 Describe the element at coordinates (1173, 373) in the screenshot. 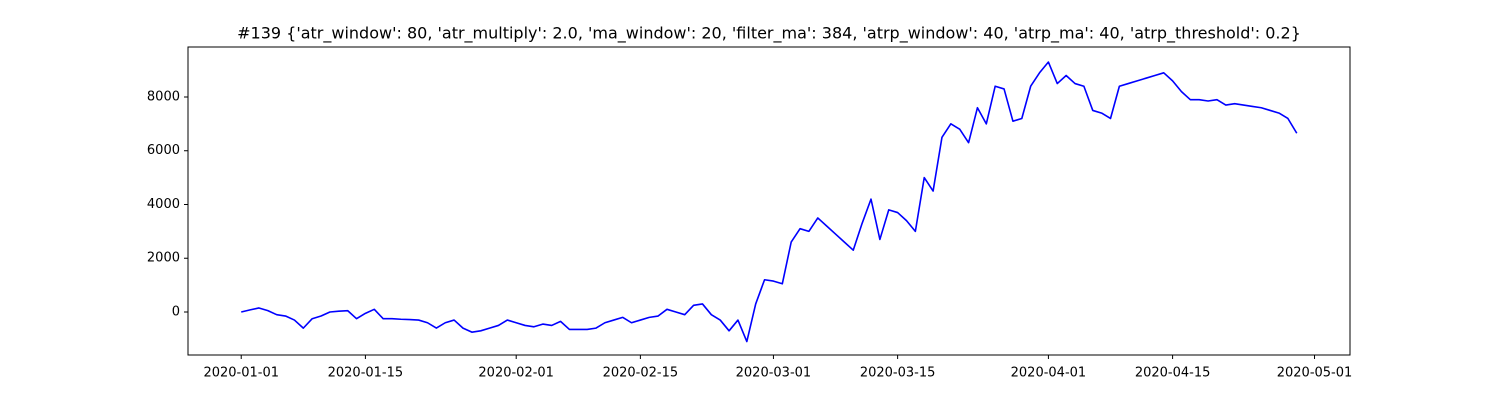

I see `x-tick-label: 2020-04-15` at that location.